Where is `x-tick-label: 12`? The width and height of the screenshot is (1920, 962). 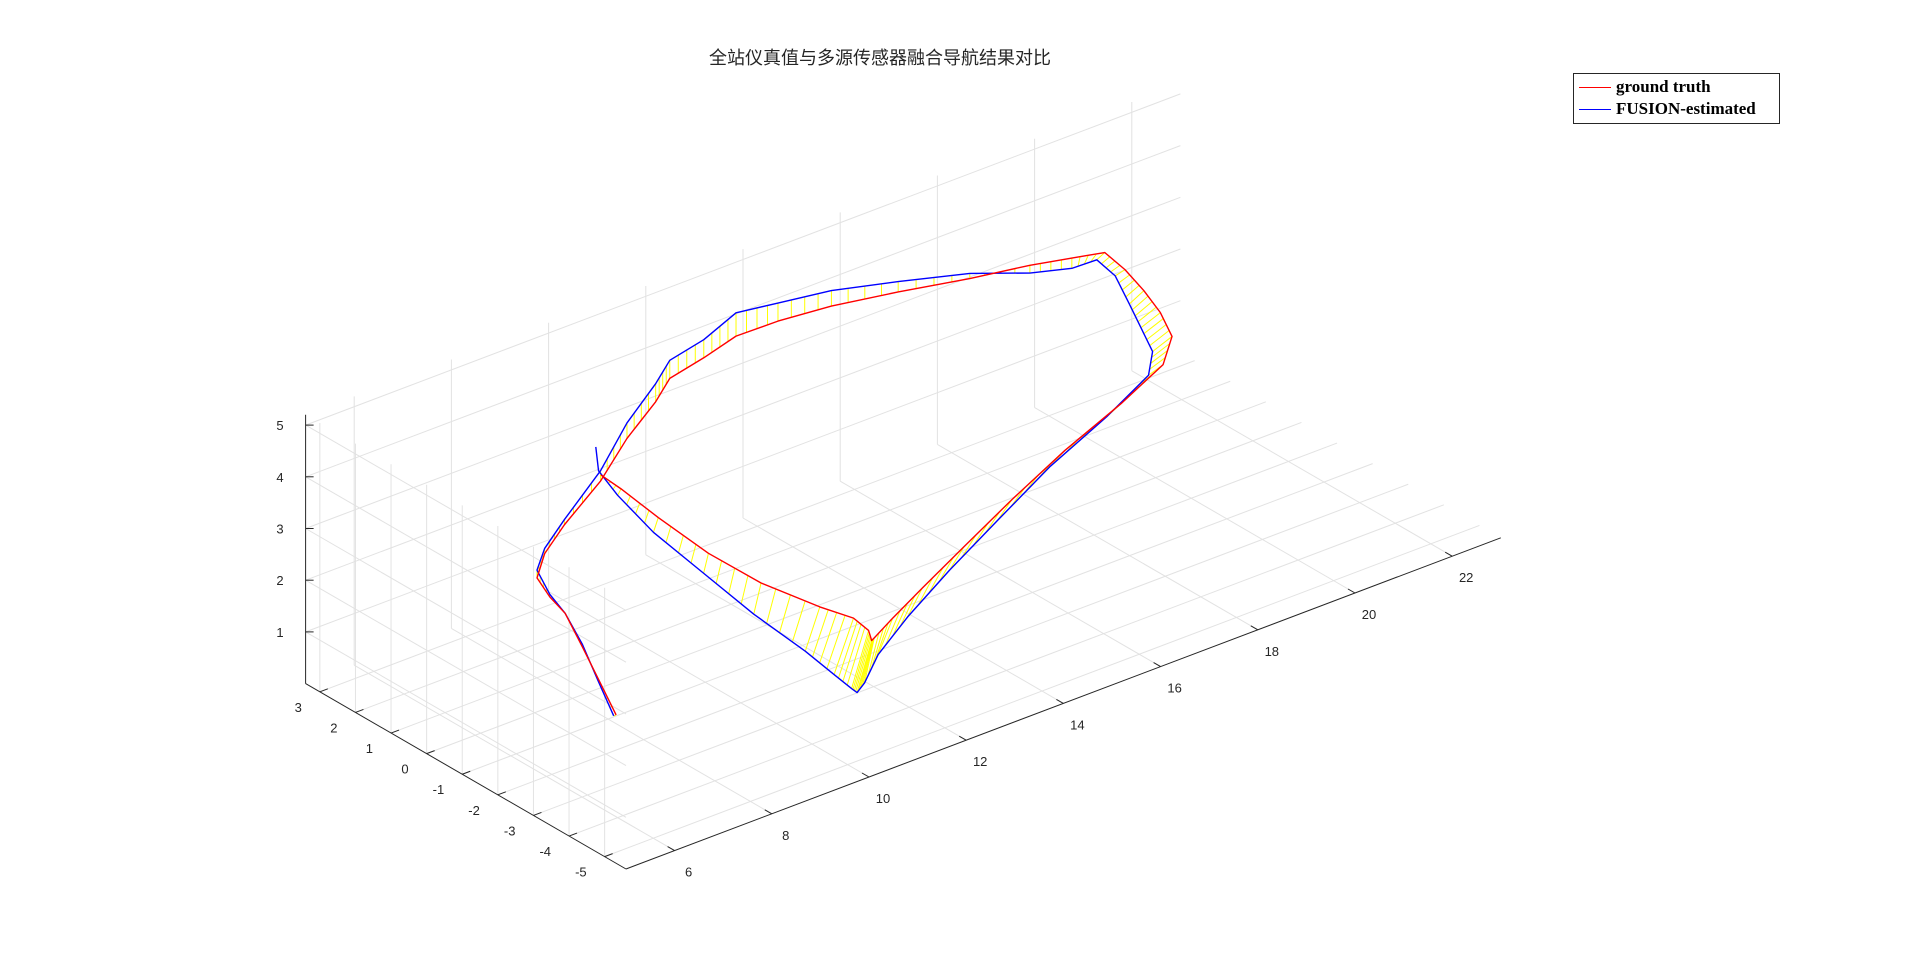 x-tick-label: 12 is located at coordinates (980, 761).